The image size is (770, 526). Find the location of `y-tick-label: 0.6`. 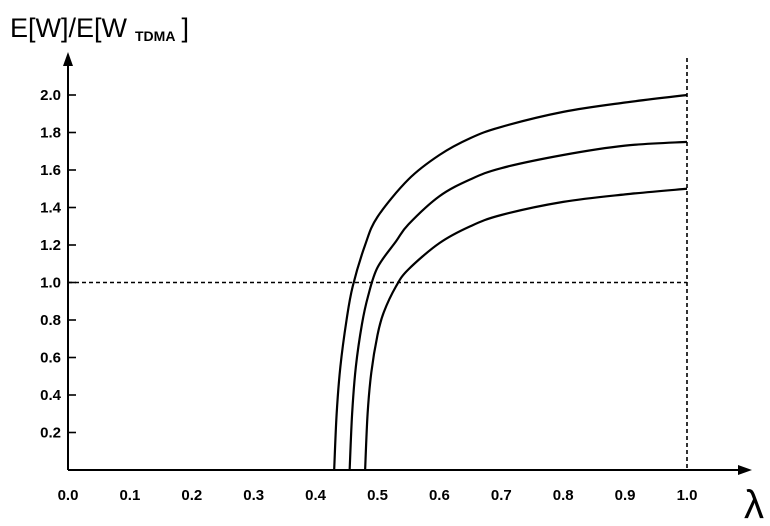

y-tick-label: 0.6 is located at coordinates (50, 358).